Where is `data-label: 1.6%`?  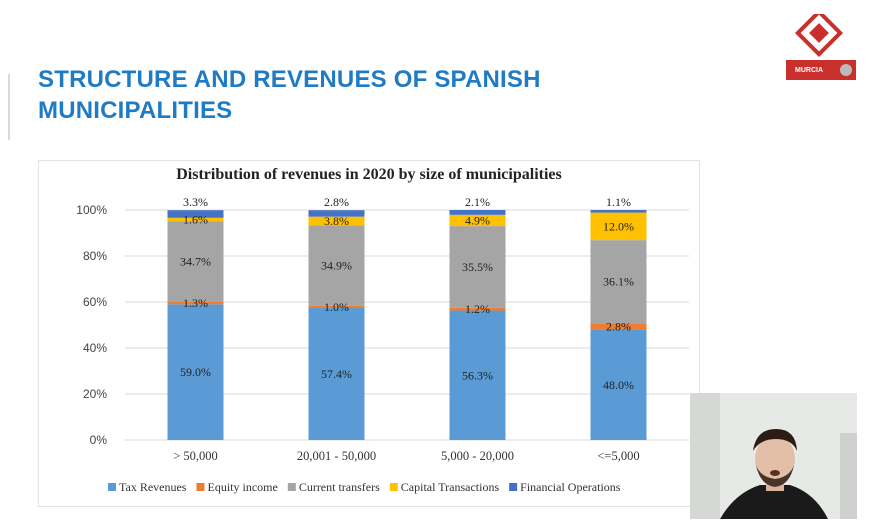
data-label: 1.6% is located at coordinates (195, 220).